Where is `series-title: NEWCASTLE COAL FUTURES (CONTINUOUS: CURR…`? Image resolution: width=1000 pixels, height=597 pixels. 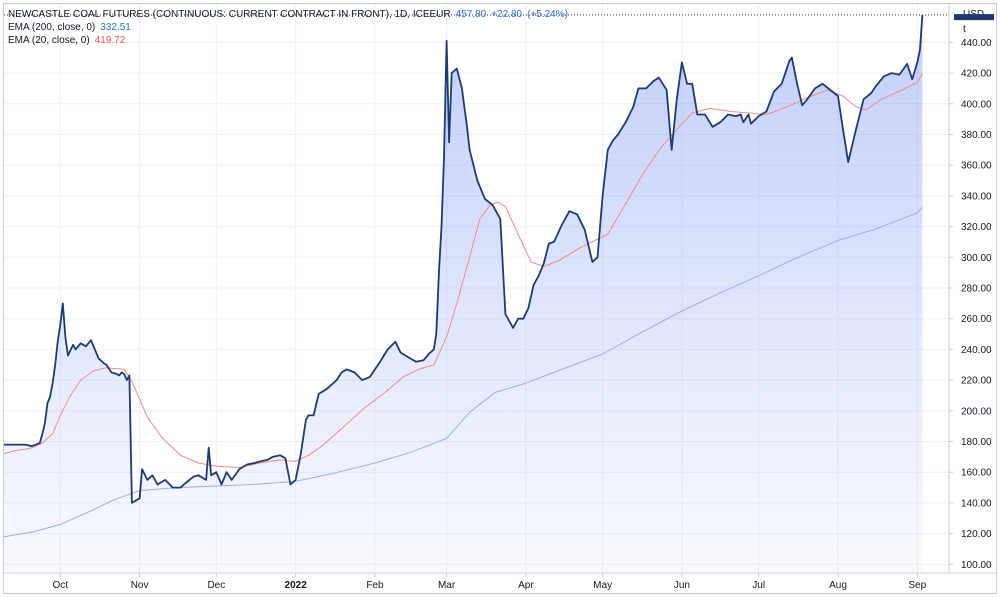 series-title: NEWCASTLE COAL FUTURES (CONTINUOUS: CURR… is located at coordinates (229, 14).